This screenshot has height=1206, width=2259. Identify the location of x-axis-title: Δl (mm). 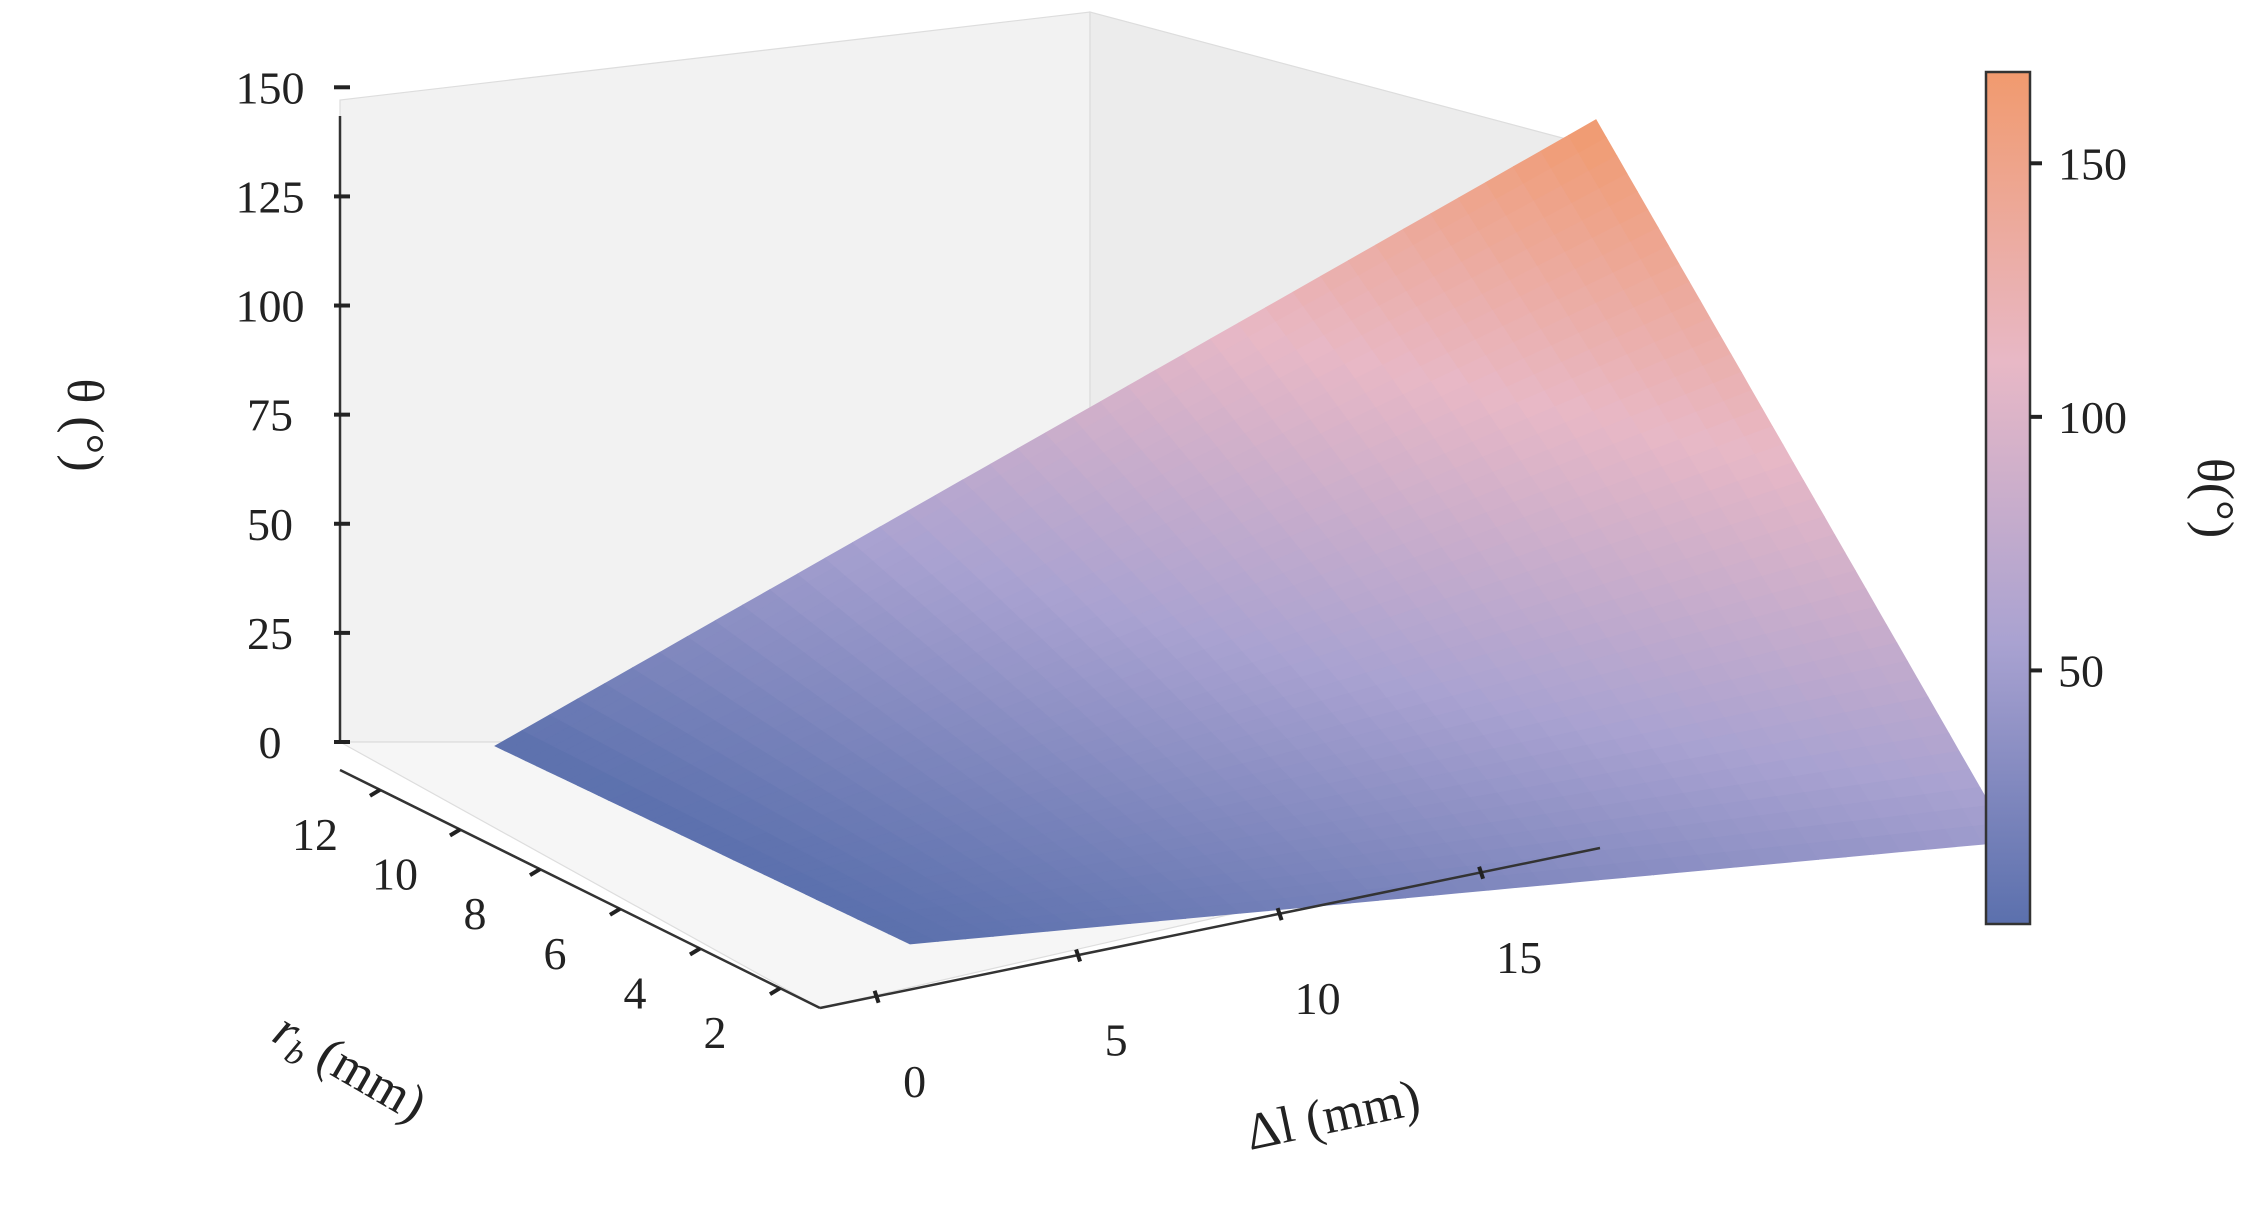
(1333, 1115).